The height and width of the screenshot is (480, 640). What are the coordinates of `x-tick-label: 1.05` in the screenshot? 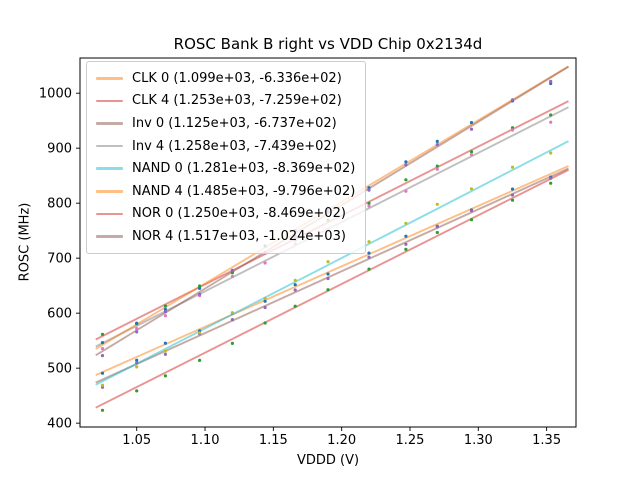 It's located at (136, 440).